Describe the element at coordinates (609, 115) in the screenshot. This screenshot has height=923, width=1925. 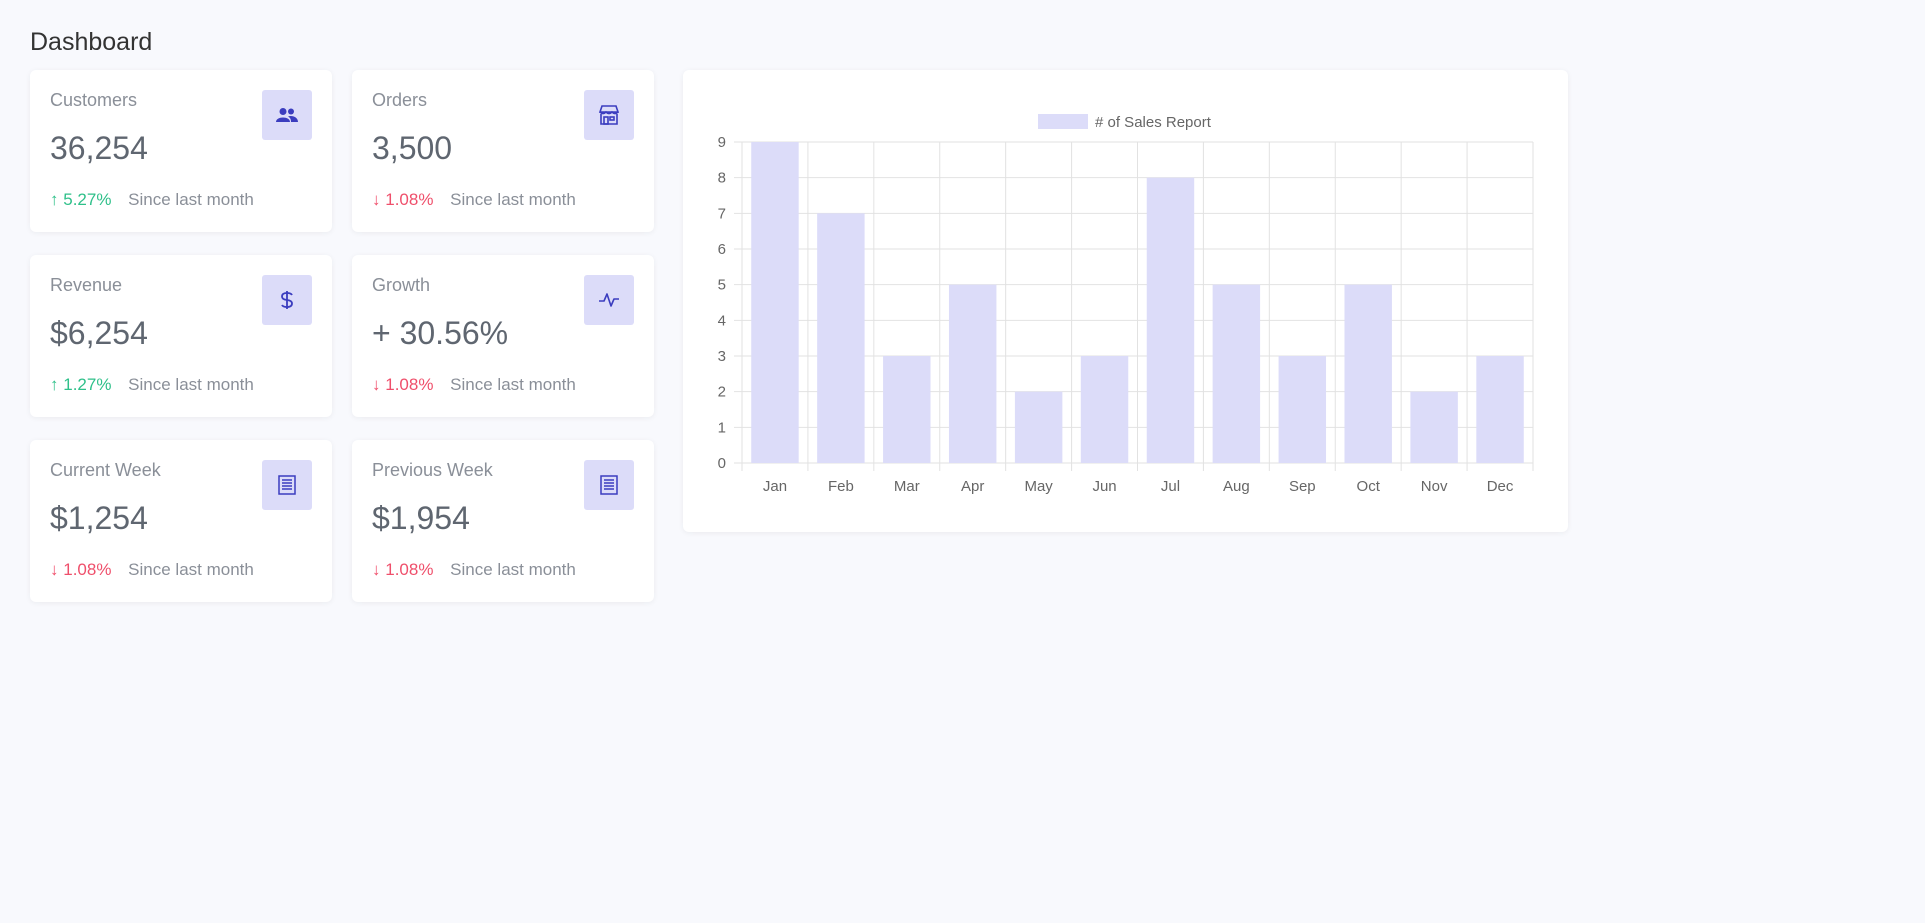
I see `store-icon` at that location.